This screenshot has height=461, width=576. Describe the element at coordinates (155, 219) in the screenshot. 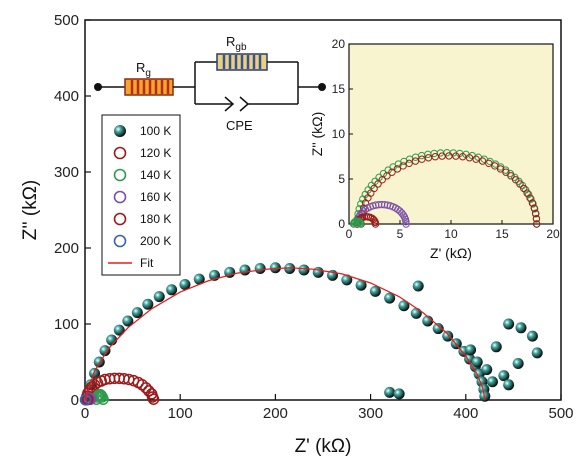

I see `legend-label: 180 K` at that location.